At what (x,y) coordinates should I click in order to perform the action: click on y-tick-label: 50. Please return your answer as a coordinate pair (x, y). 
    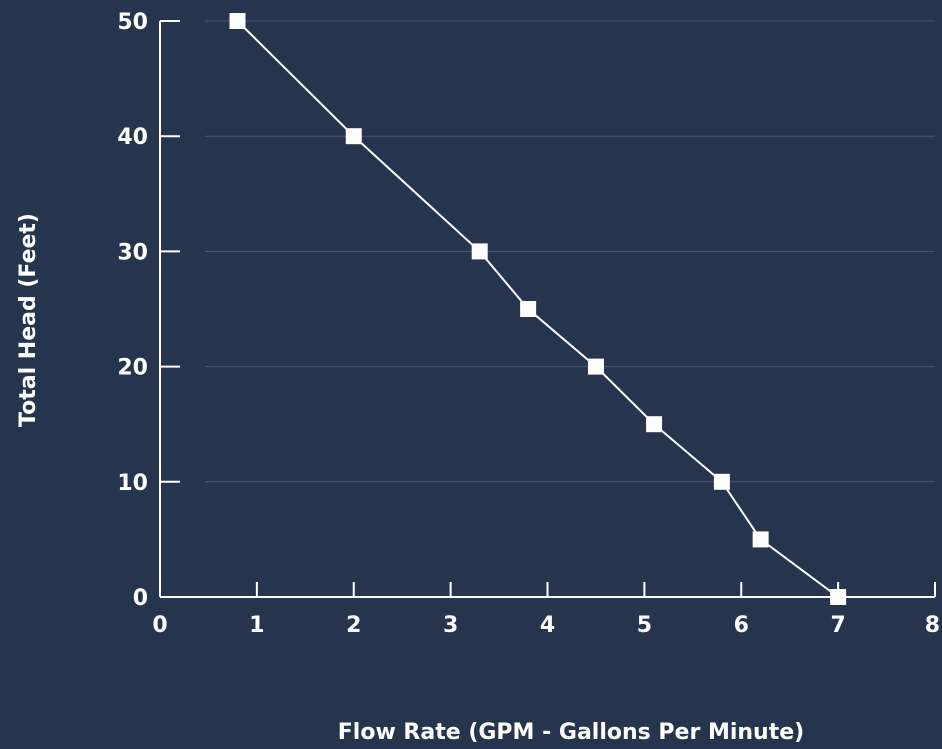
    Looking at the image, I should click on (132, 22).